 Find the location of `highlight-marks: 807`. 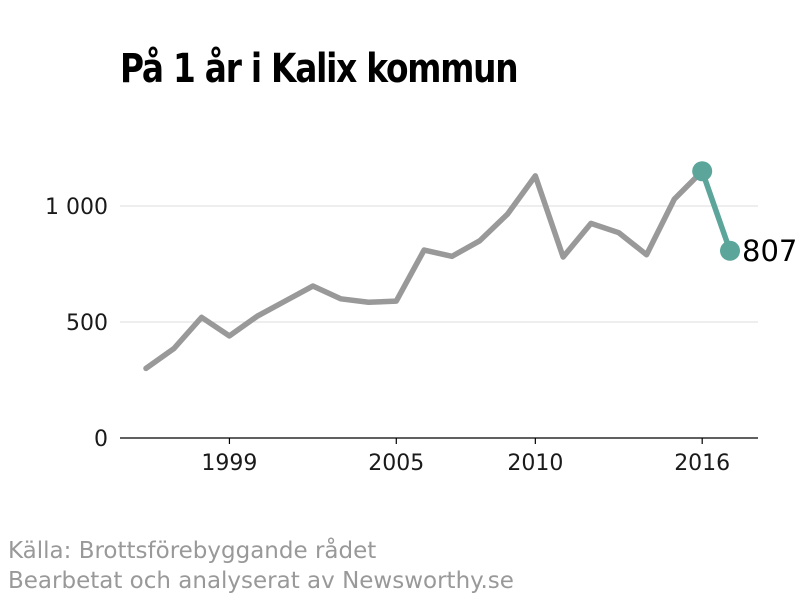

highlight-marks: 807 is located at coordinates (744, 214).